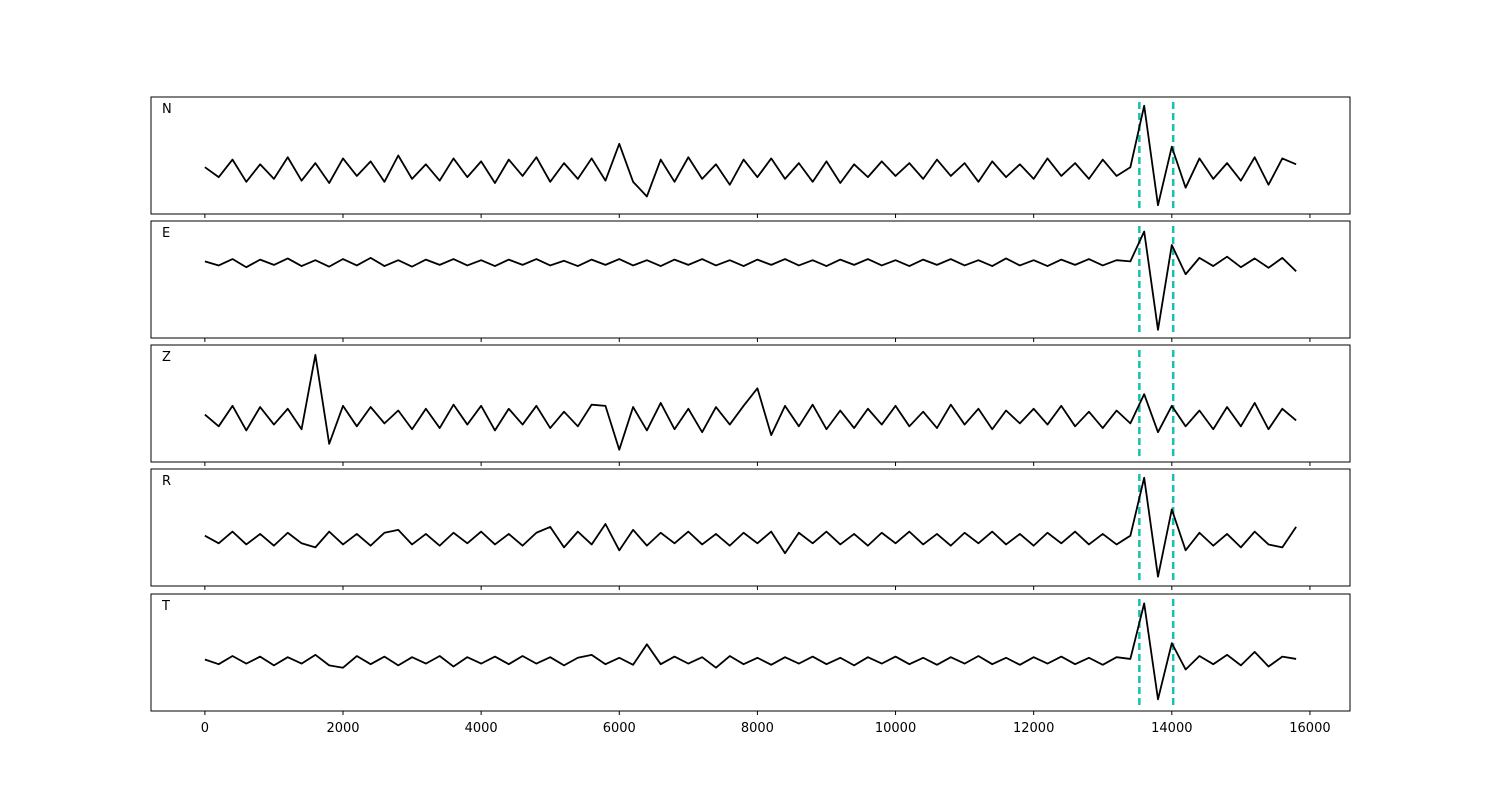 The image size is (1500, 800). I want to click on x-tick-label: 0, so click(205, 728).